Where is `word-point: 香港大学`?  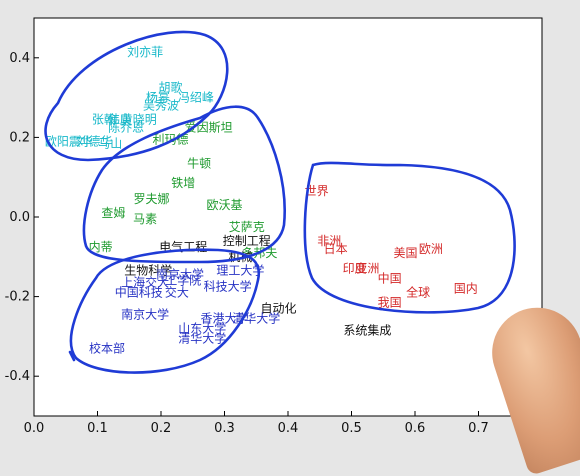
word-point: 香港大学 is located at coordinates (224, 317).